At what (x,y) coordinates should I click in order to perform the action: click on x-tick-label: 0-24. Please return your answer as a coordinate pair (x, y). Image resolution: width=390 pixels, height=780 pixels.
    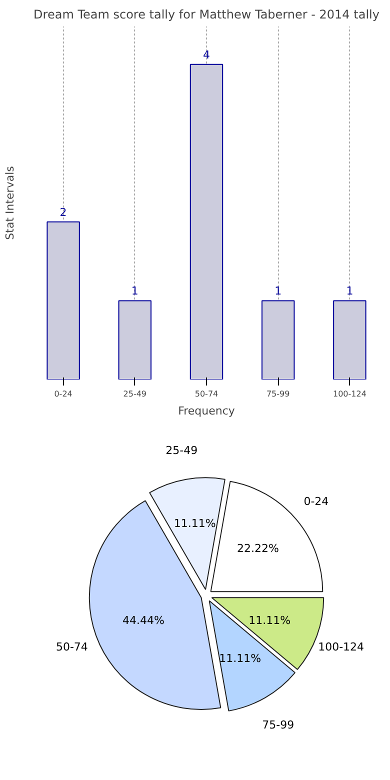
    Looking at the image, I should click on (63, 394).